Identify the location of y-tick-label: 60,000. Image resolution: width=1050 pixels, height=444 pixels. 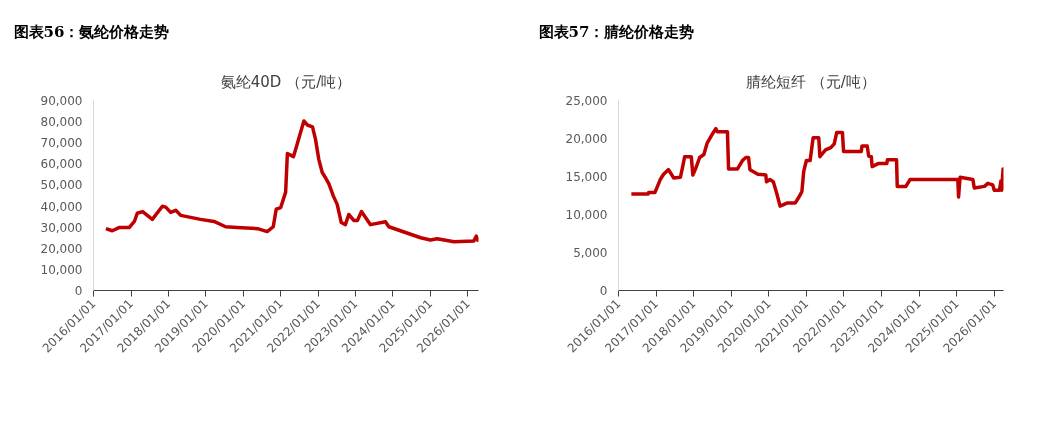
(61, 164).